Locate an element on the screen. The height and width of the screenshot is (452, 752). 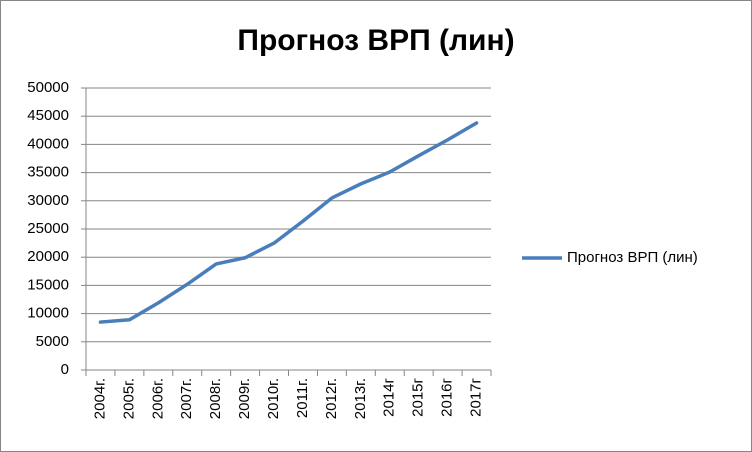
y-tick-label: 30000 is located at coordinates (48, 200).